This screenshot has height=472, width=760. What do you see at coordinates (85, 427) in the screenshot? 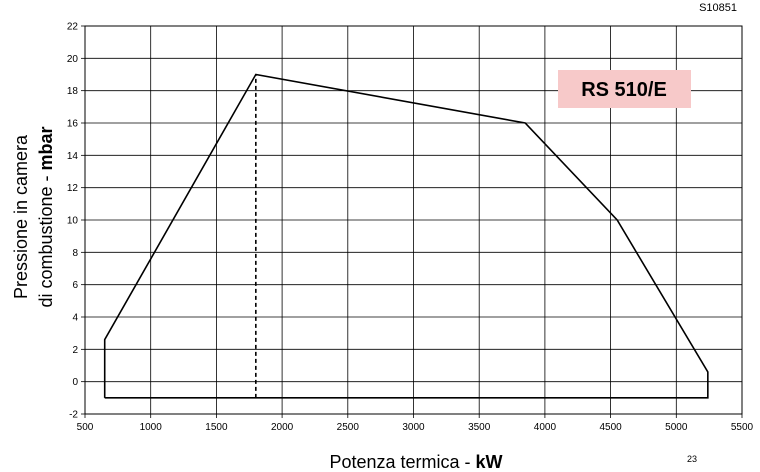
I see `x-tick-label: 500` at bounding box center [85, 427].